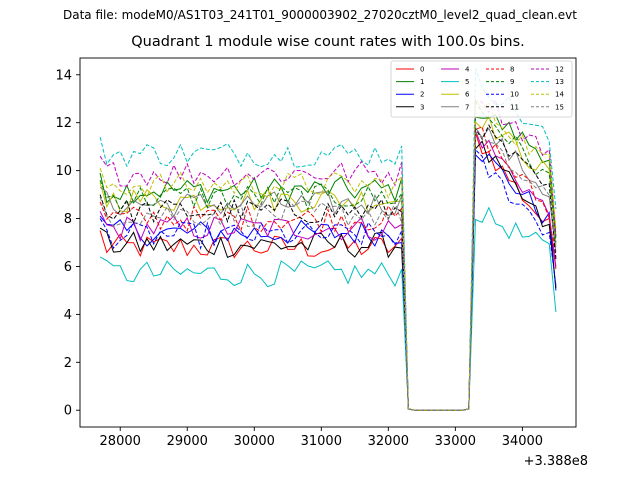 Image resolution: width=640 pixels, height=480 pixels. What do you see at coordinates (559, 95) in the screenshot?
I see `legend-label-14: 14` at bounding box center [559, 95].